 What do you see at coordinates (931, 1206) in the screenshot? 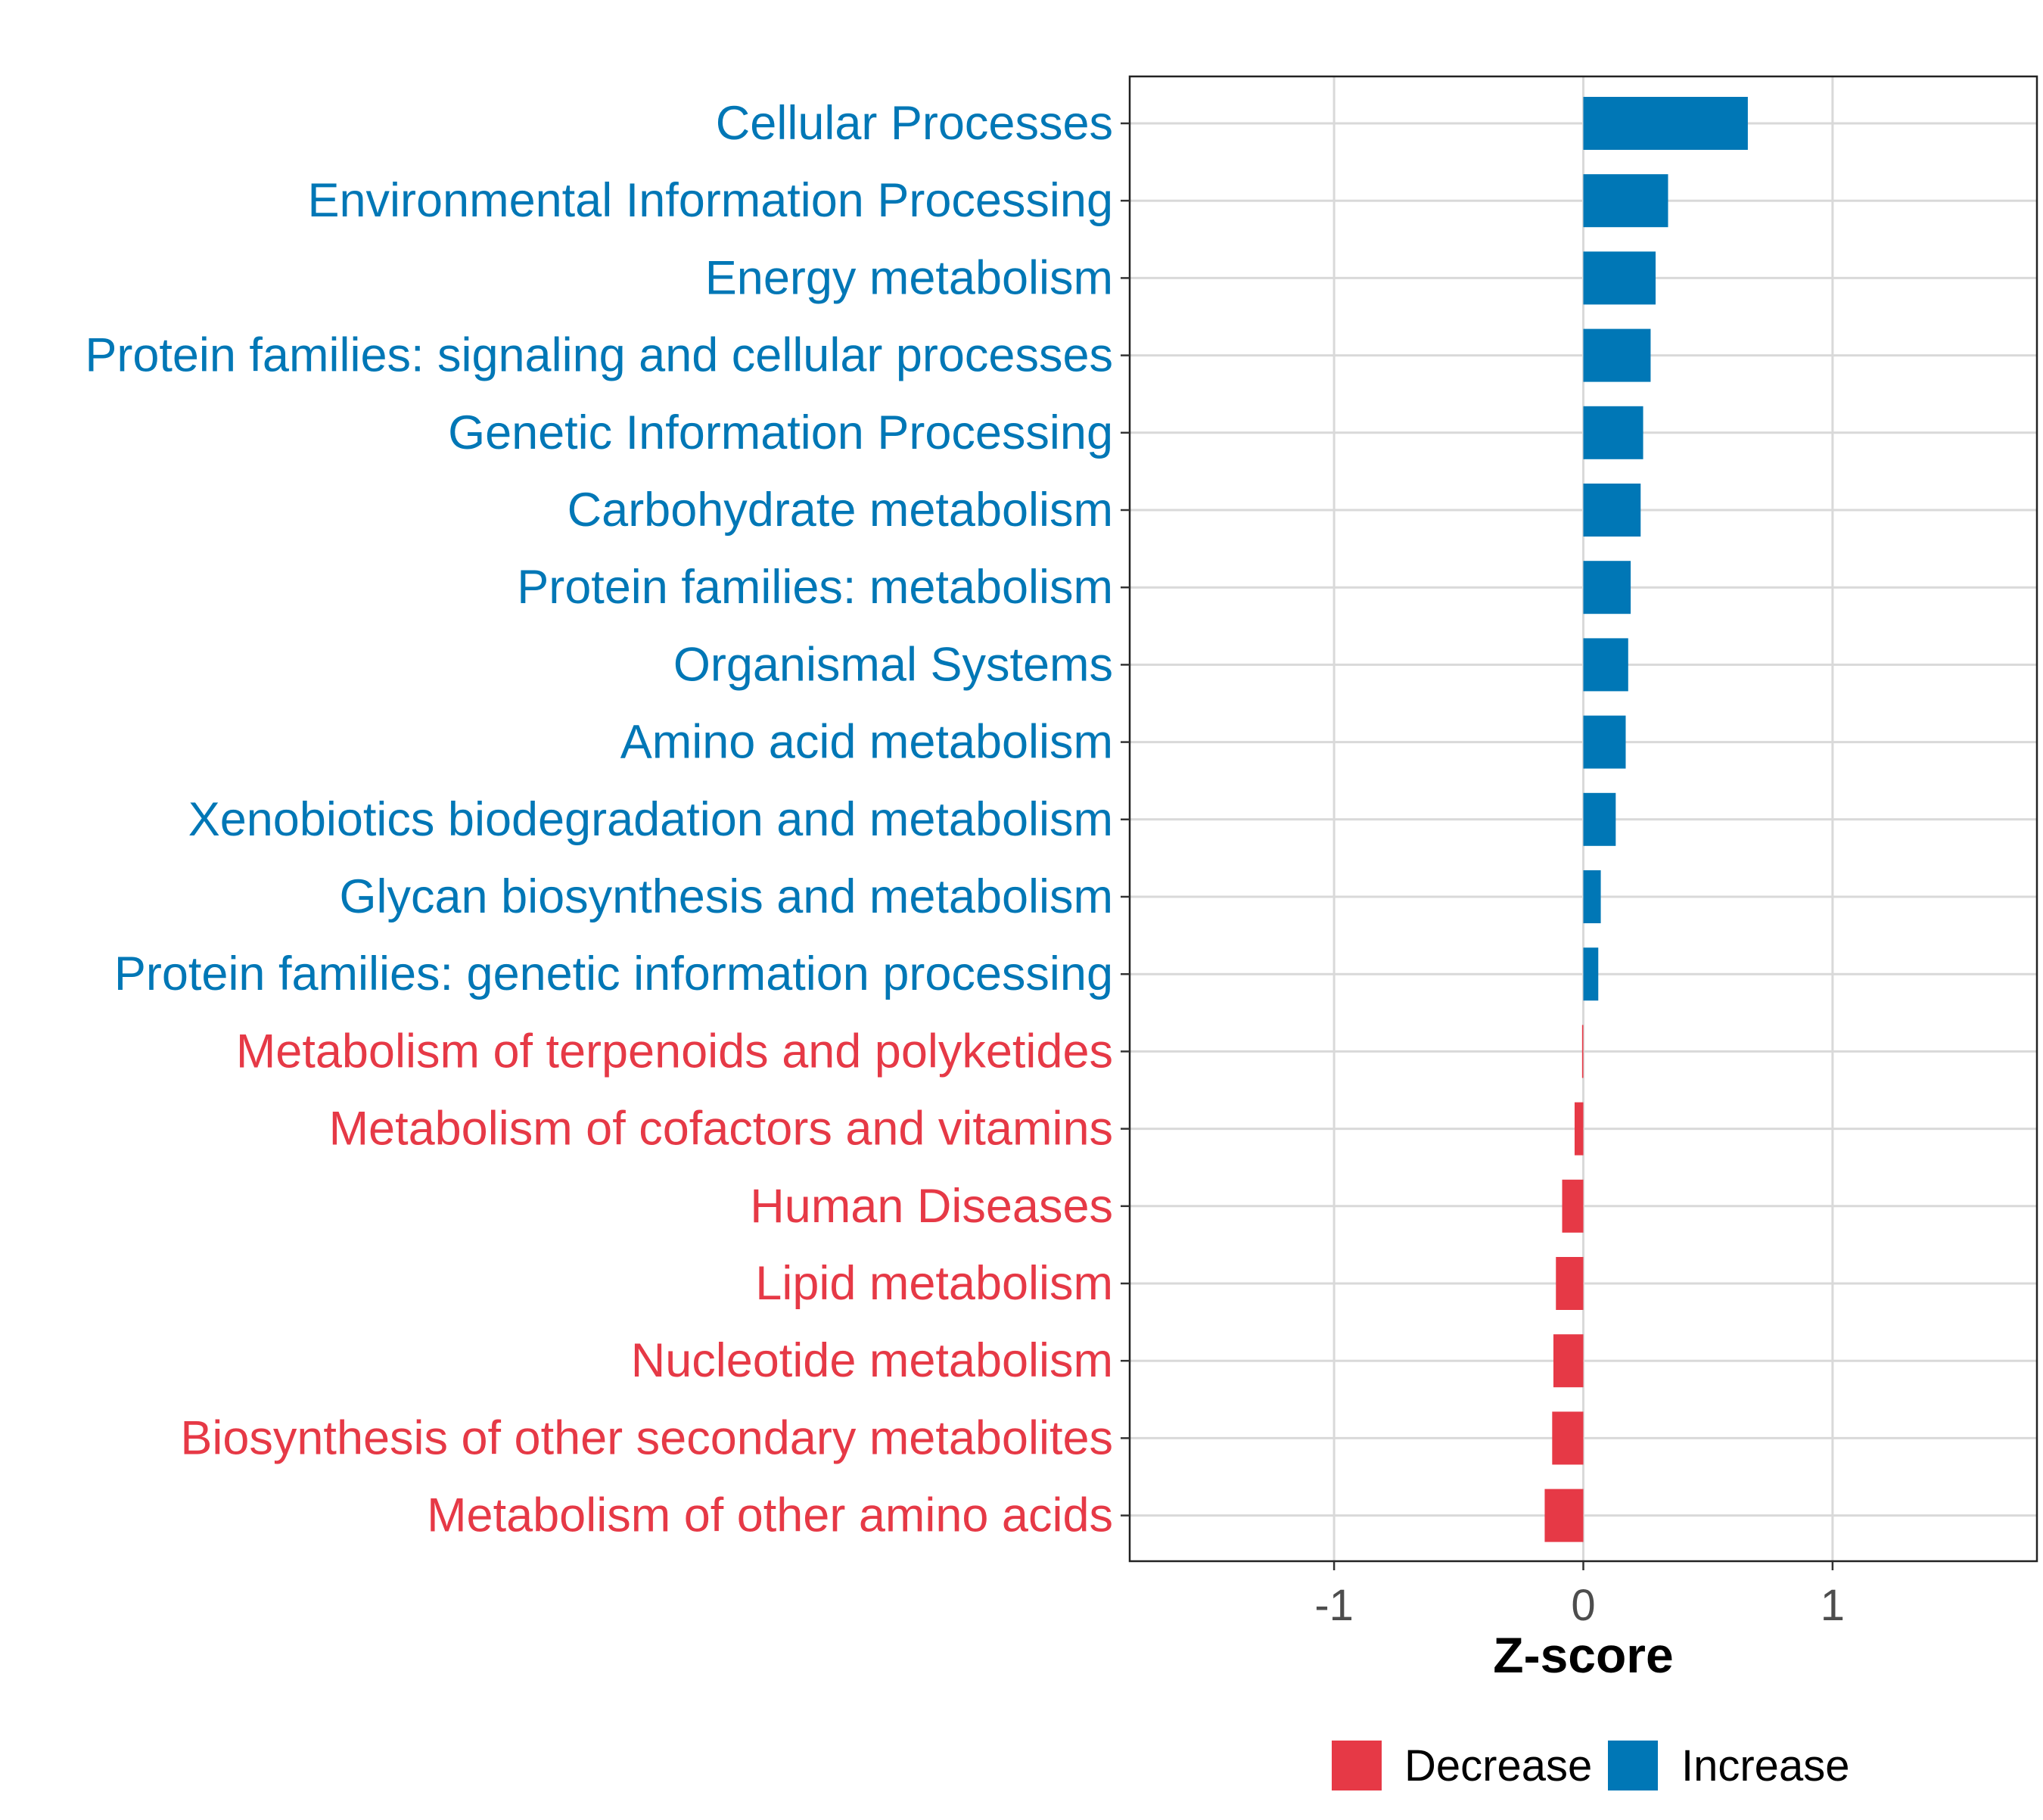
I see `y-tick-label-15: Human Diseases` at bounding box center [931, 1206].